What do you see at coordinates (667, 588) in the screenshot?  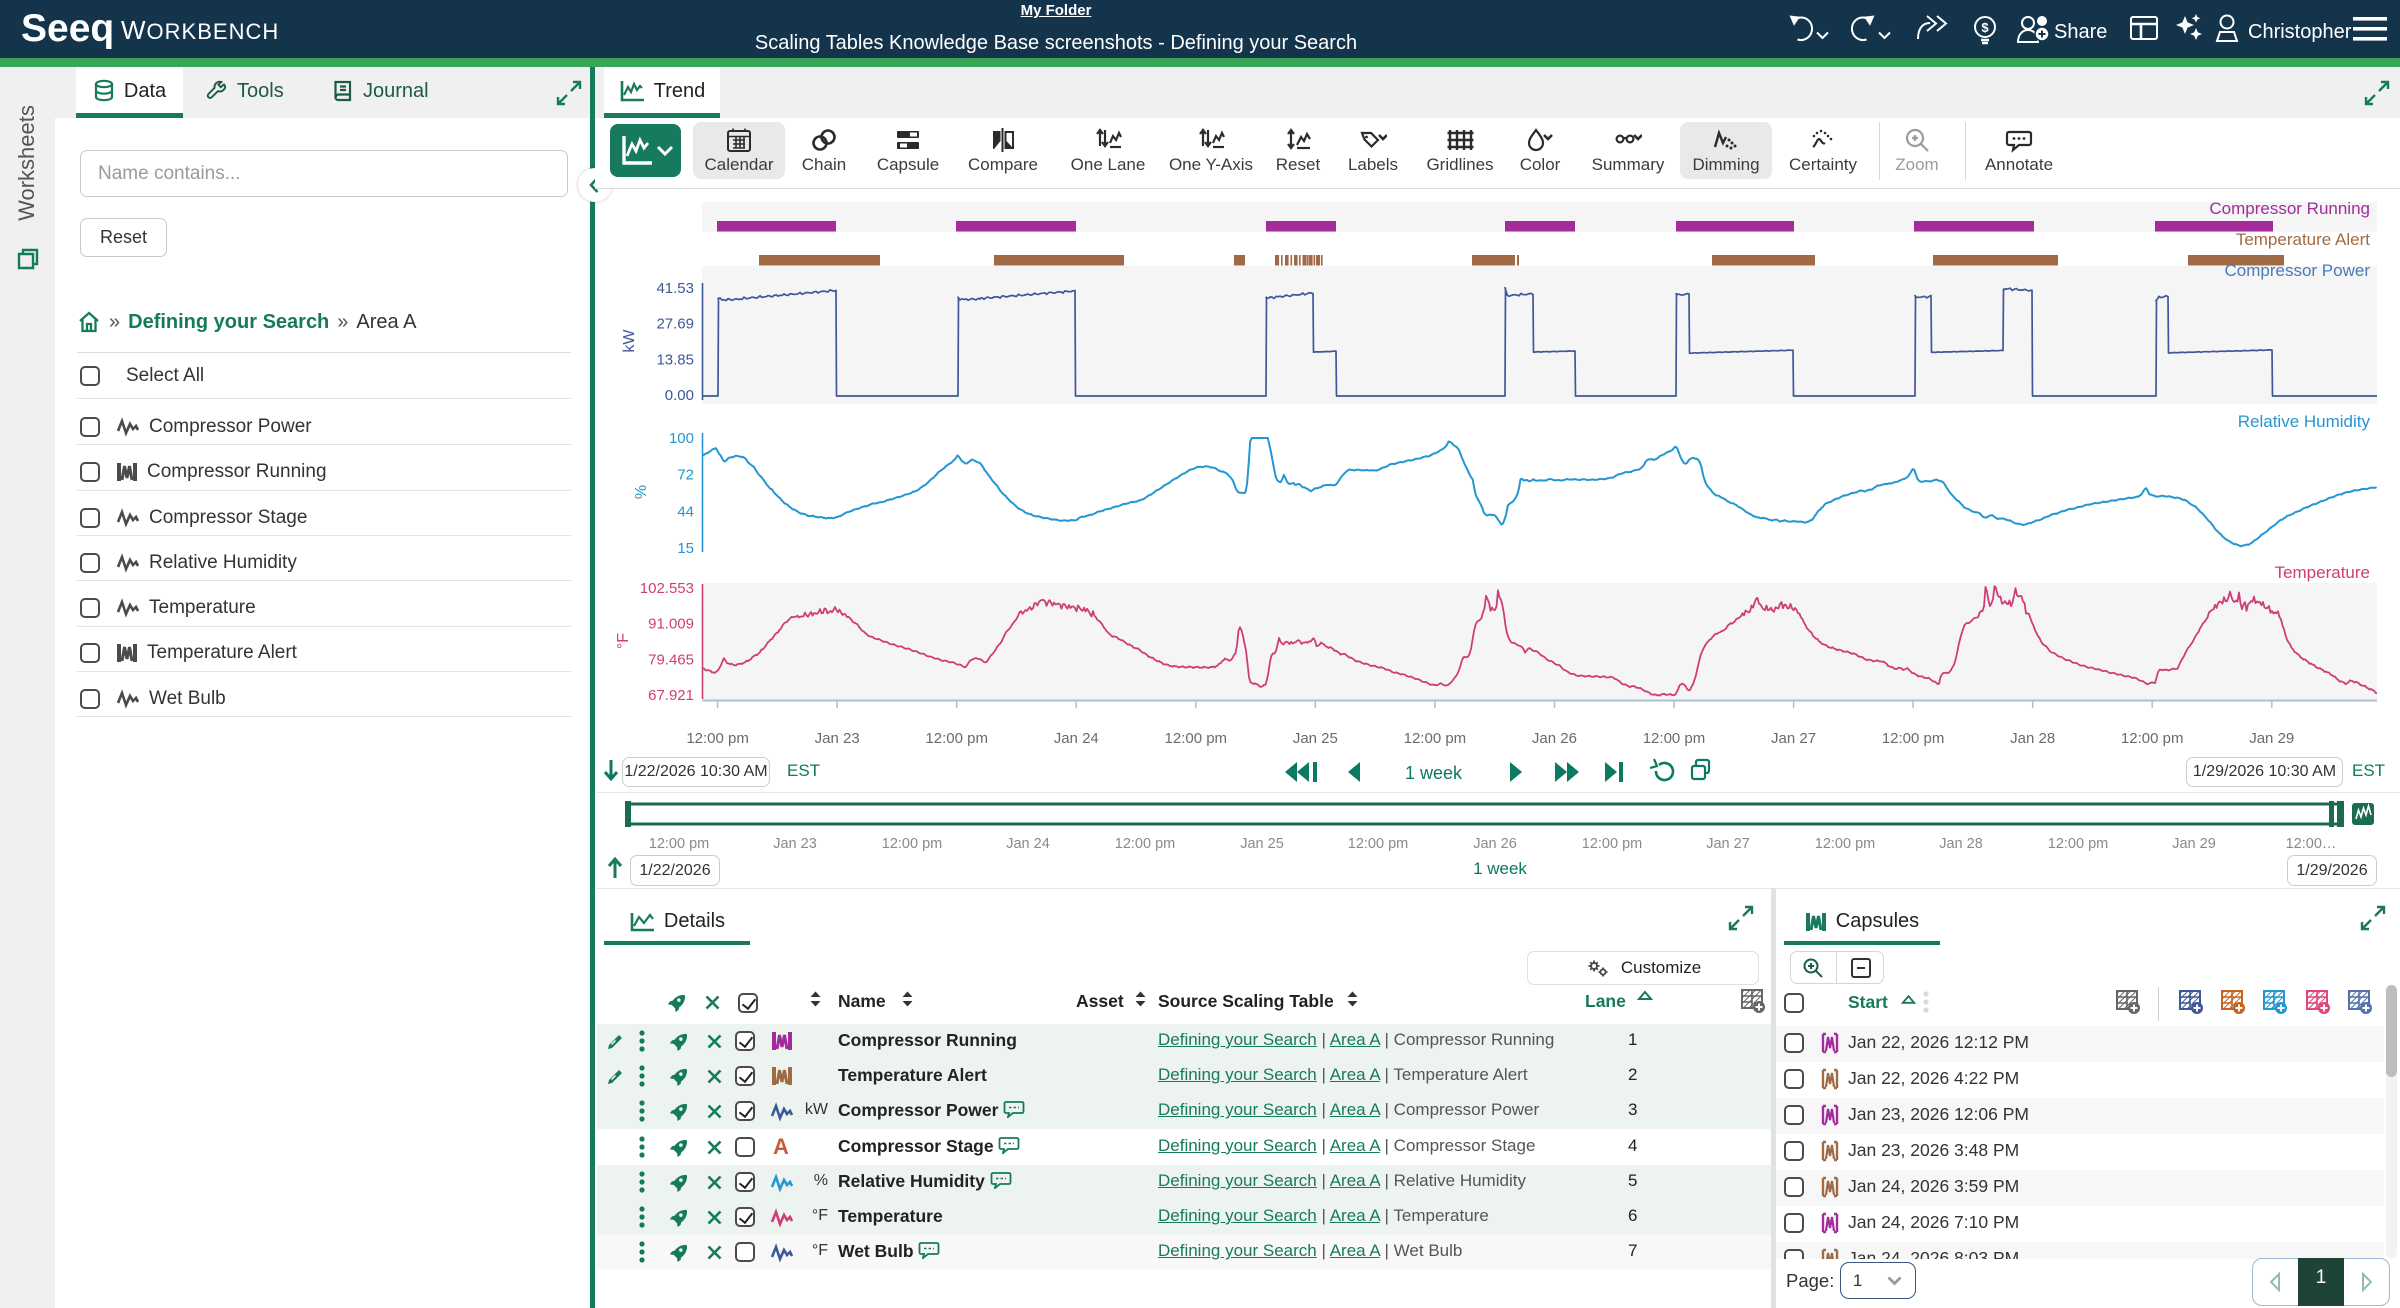 I see `svg-text: 102.553` at bounding box center [667, 588].